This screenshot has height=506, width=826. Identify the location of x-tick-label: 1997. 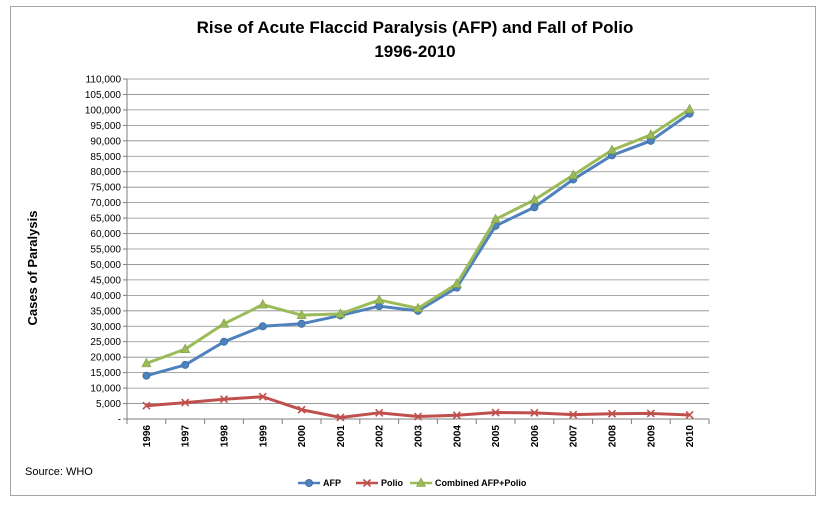
(186, 436).